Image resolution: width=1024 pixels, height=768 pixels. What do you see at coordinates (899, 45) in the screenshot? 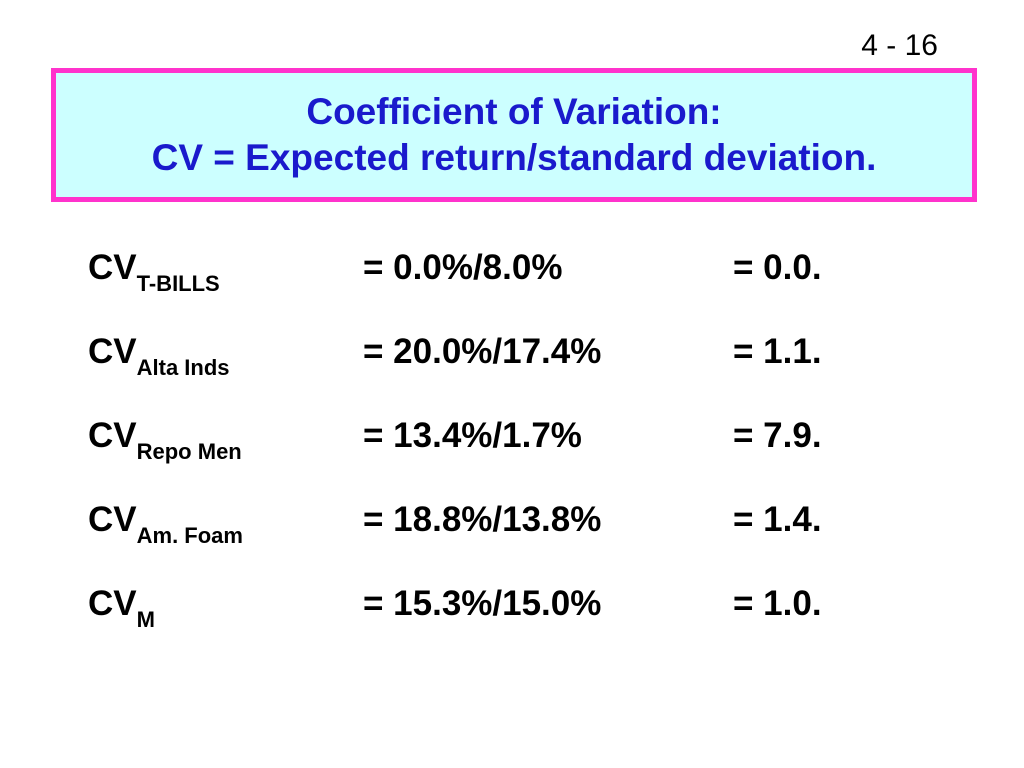
I see `slide-number: 4 - 16` at bounding box center [899, 45].